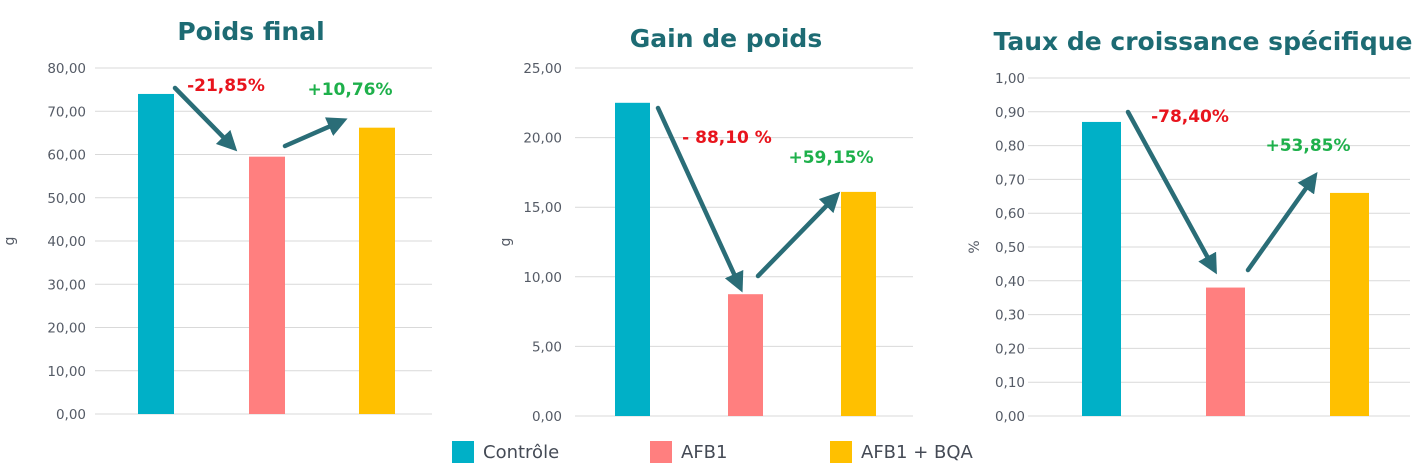 The height and width of the screenshot is (476, 1427). Describe the element at coordinates (521, 452) in the screenshot. I see `legend-label: Contrôle` at that location.